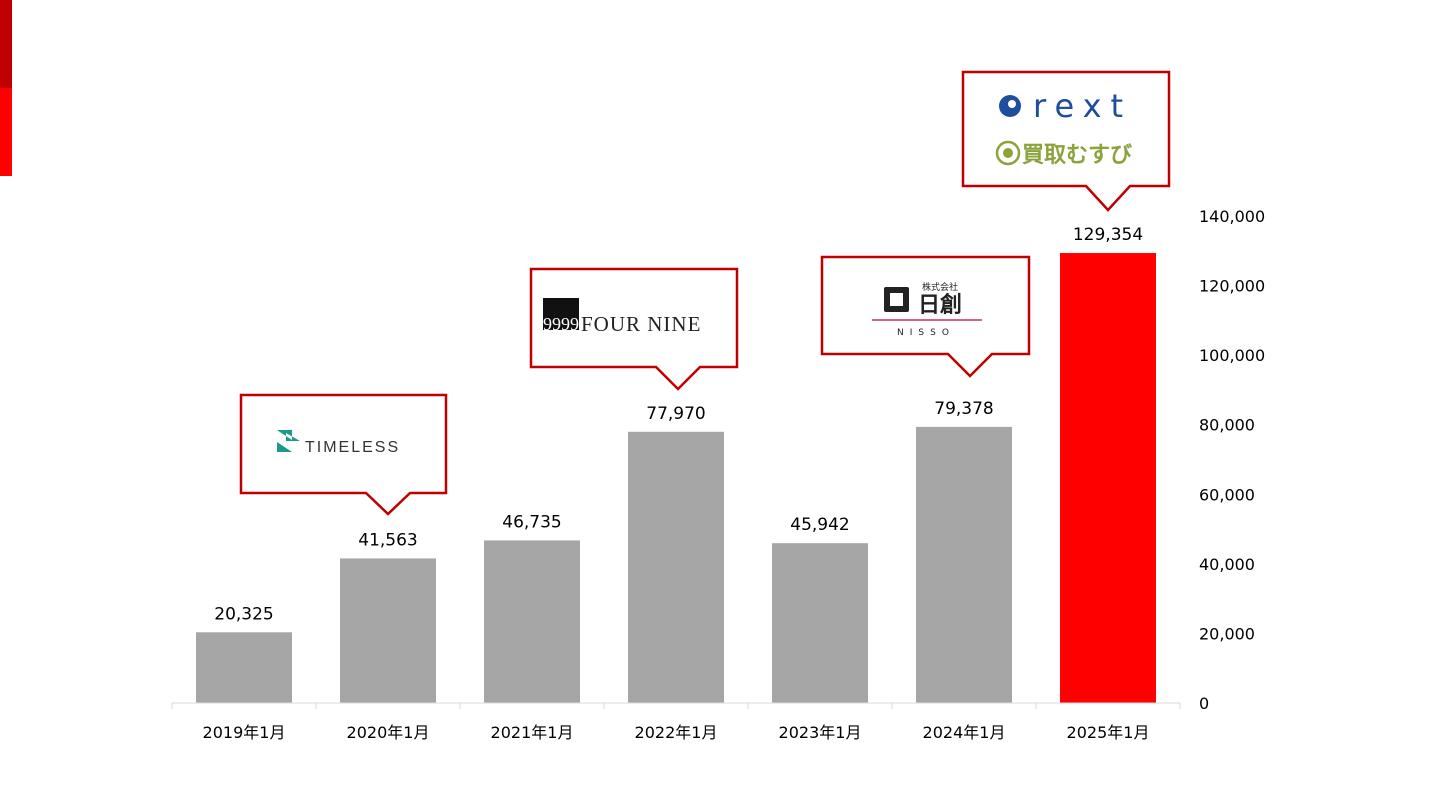 The height and width of the screenshot is (812, 1444). Describe the element at coordinates (896, 299) in the screenshot. I see `nisso-mark-inner` at that location.